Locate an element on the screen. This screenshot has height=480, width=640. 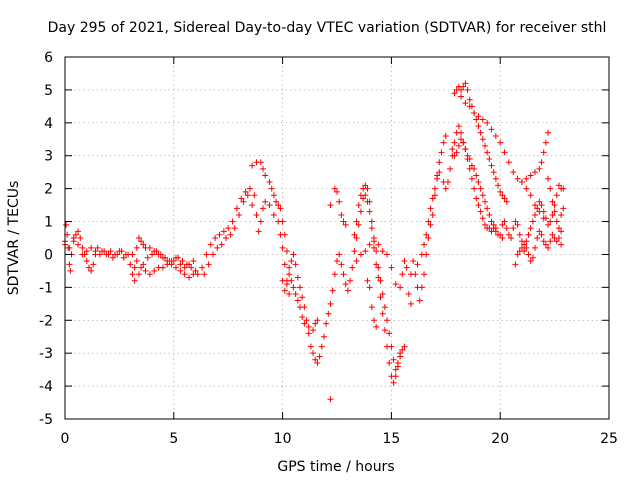
y-tick-label: 0 is located at coordinates (48, 255).